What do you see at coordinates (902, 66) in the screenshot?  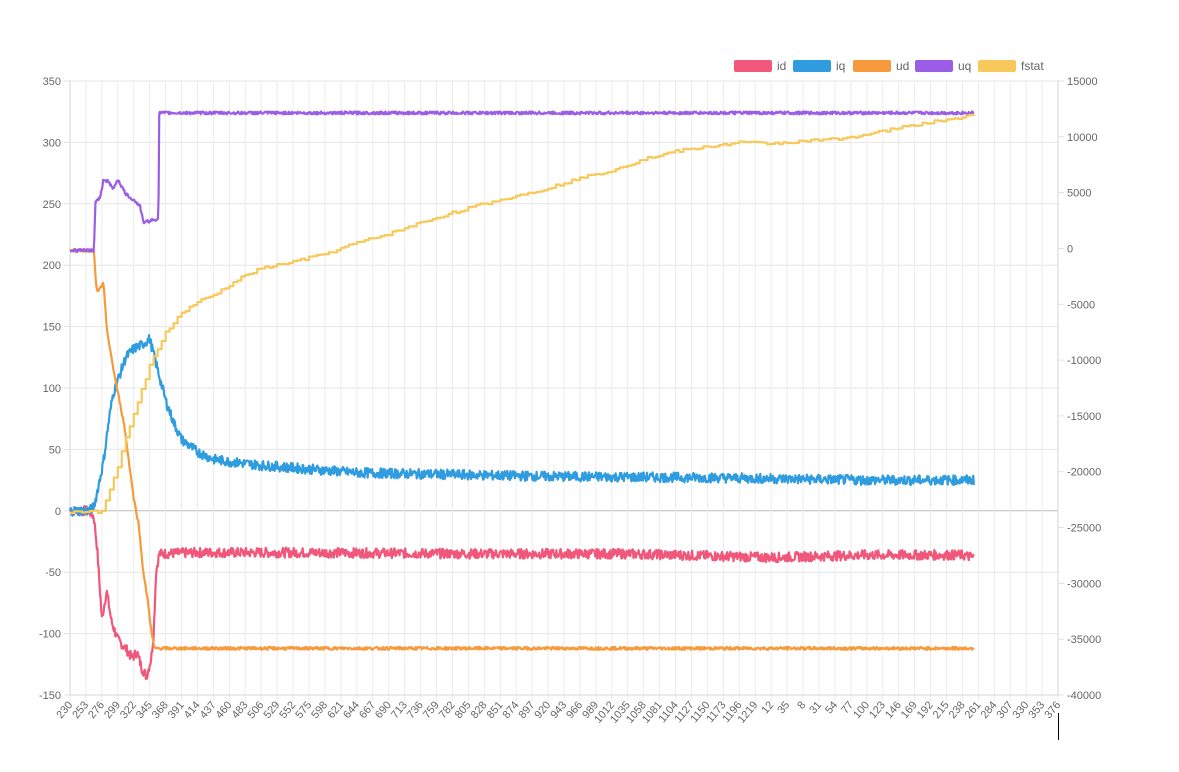 I see `legend-label: ud` at bounding box center [902, 66].